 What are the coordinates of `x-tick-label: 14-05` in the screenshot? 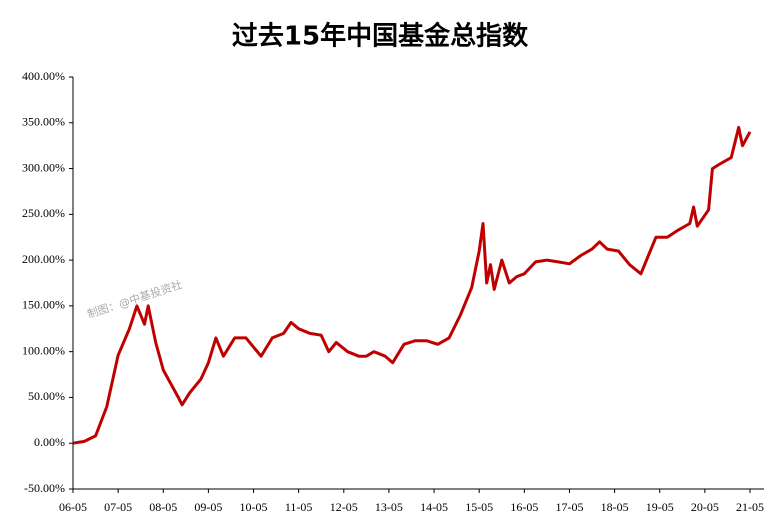 It's located at (434, 507).